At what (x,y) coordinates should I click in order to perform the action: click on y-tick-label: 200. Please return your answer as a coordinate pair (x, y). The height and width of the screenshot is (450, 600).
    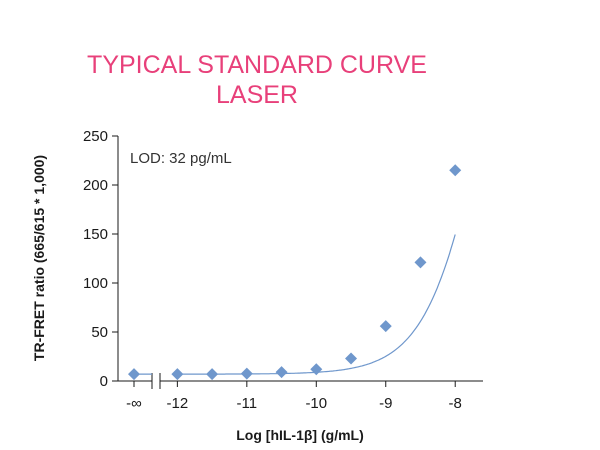
    Looking at the image, I should click on (95, 185).